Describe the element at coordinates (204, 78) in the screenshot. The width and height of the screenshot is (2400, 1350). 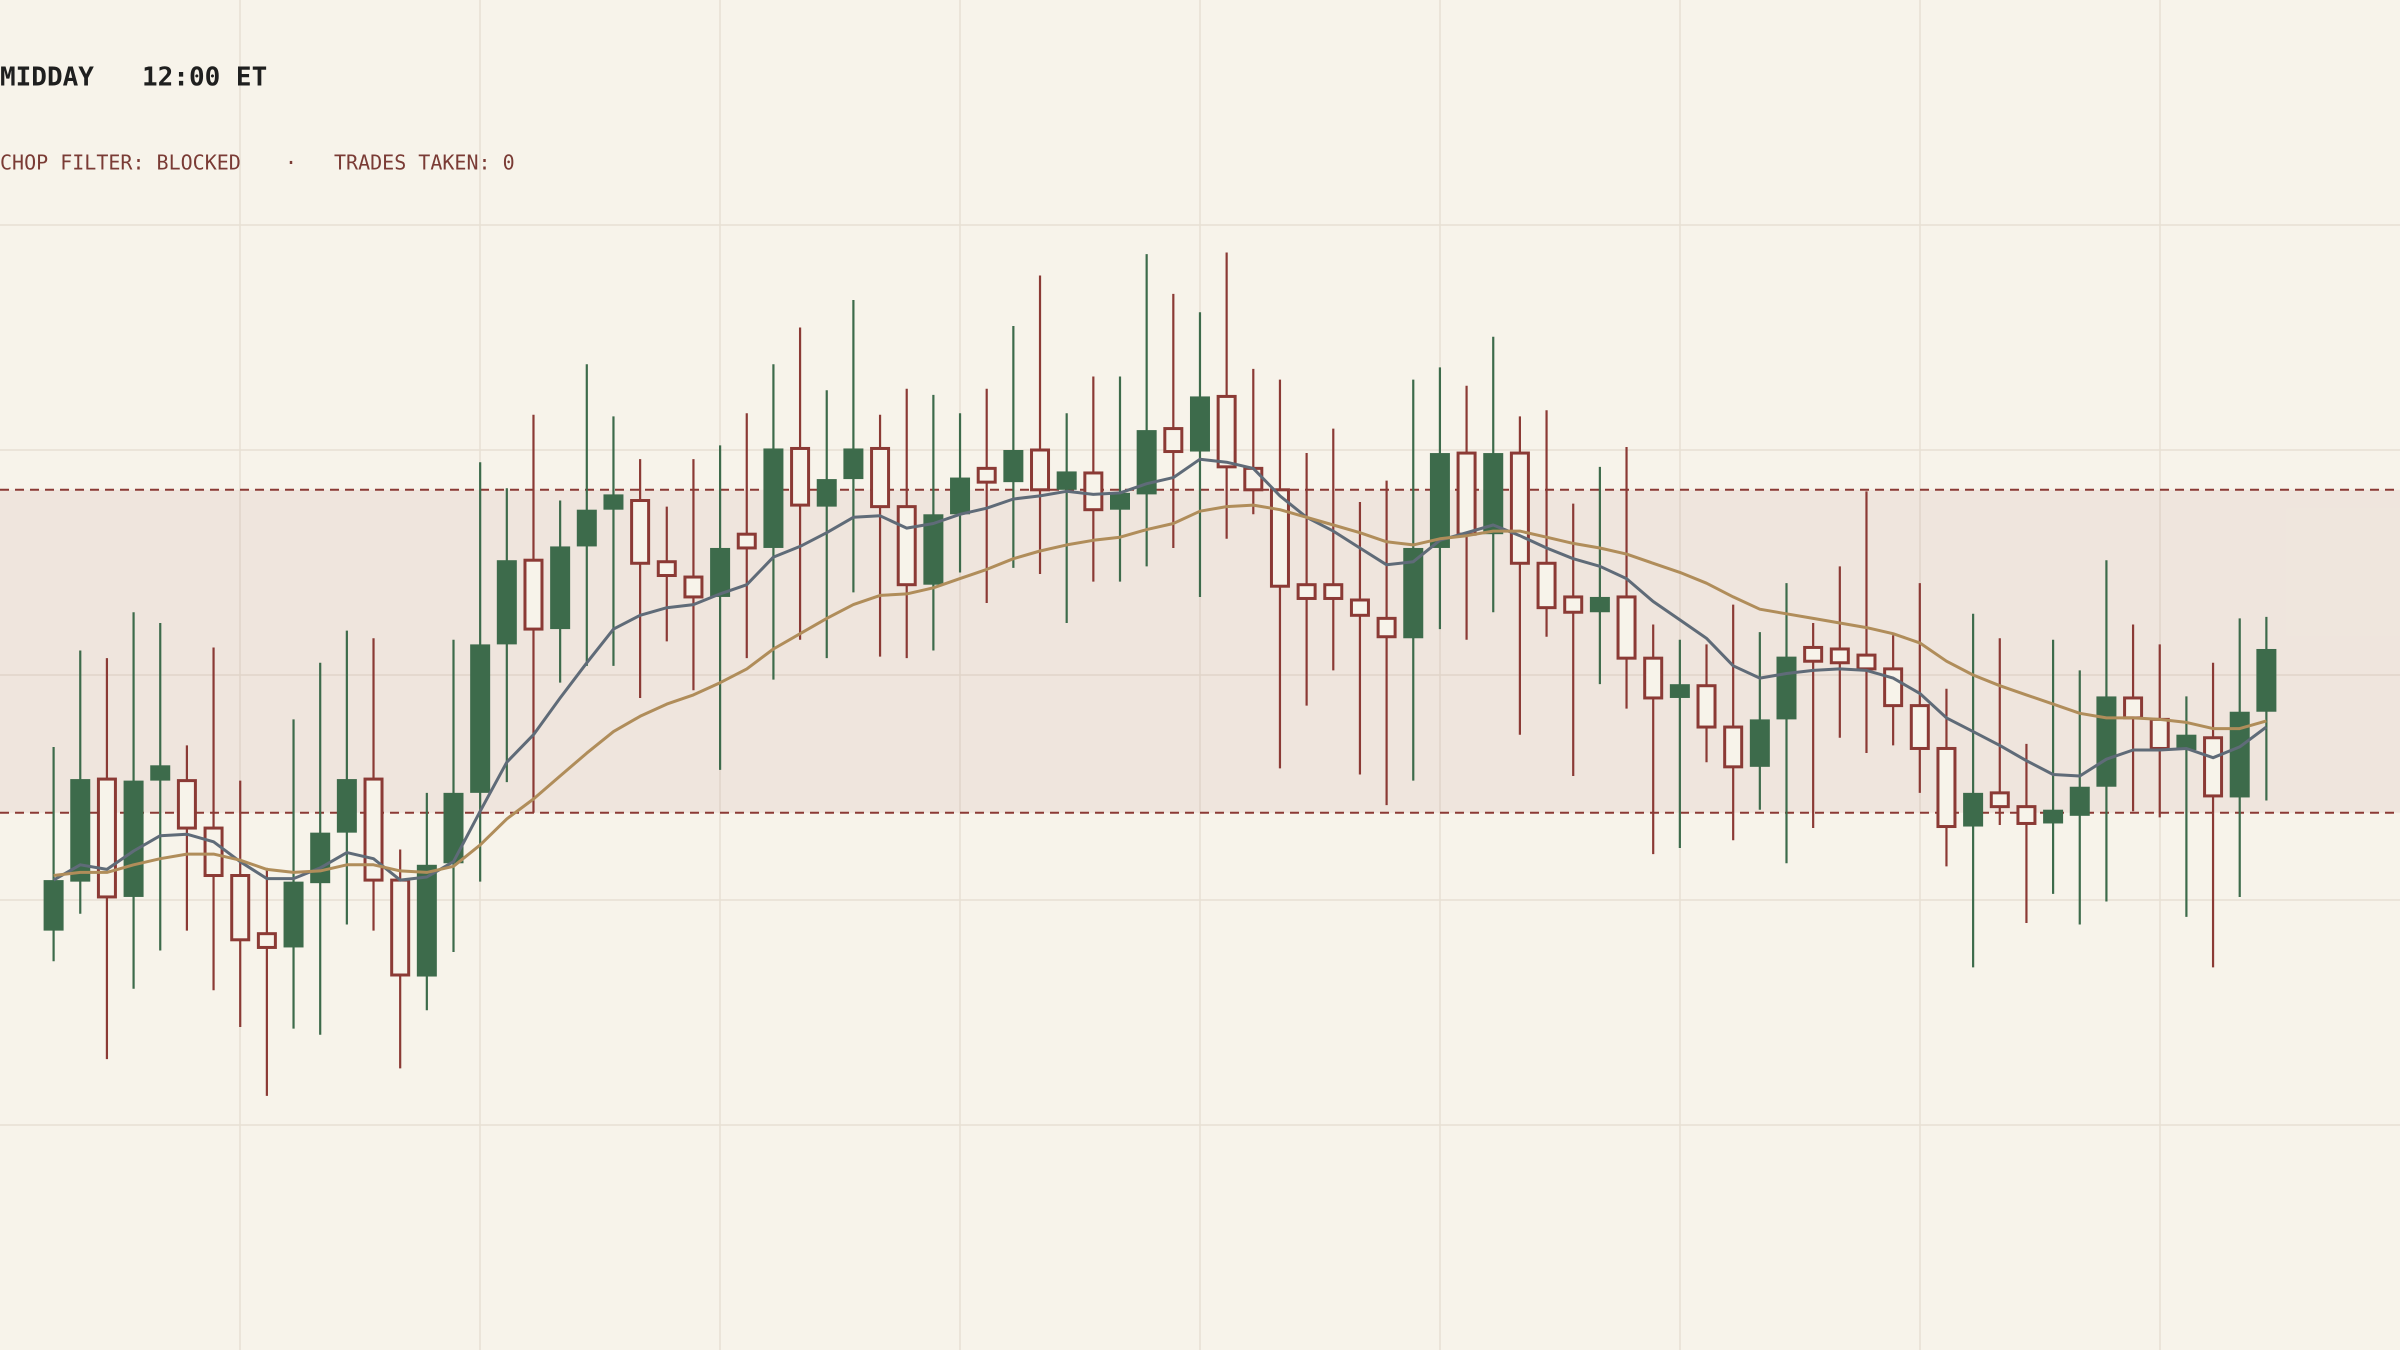
I see `session-time: 12:00 ET` at that location.